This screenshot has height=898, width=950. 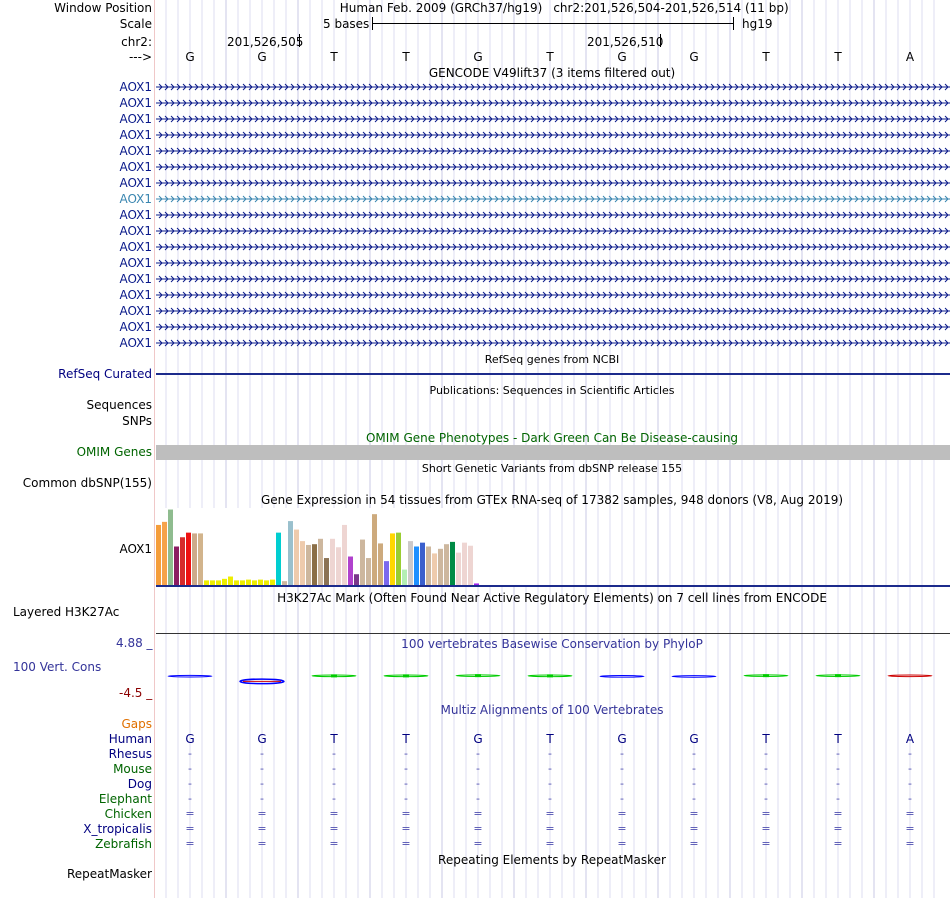 What do you see at coordinates (117, 829) in the screenshot?
I see `multiz-species-label: X_tropicalis` at bounding box center [117, 829].